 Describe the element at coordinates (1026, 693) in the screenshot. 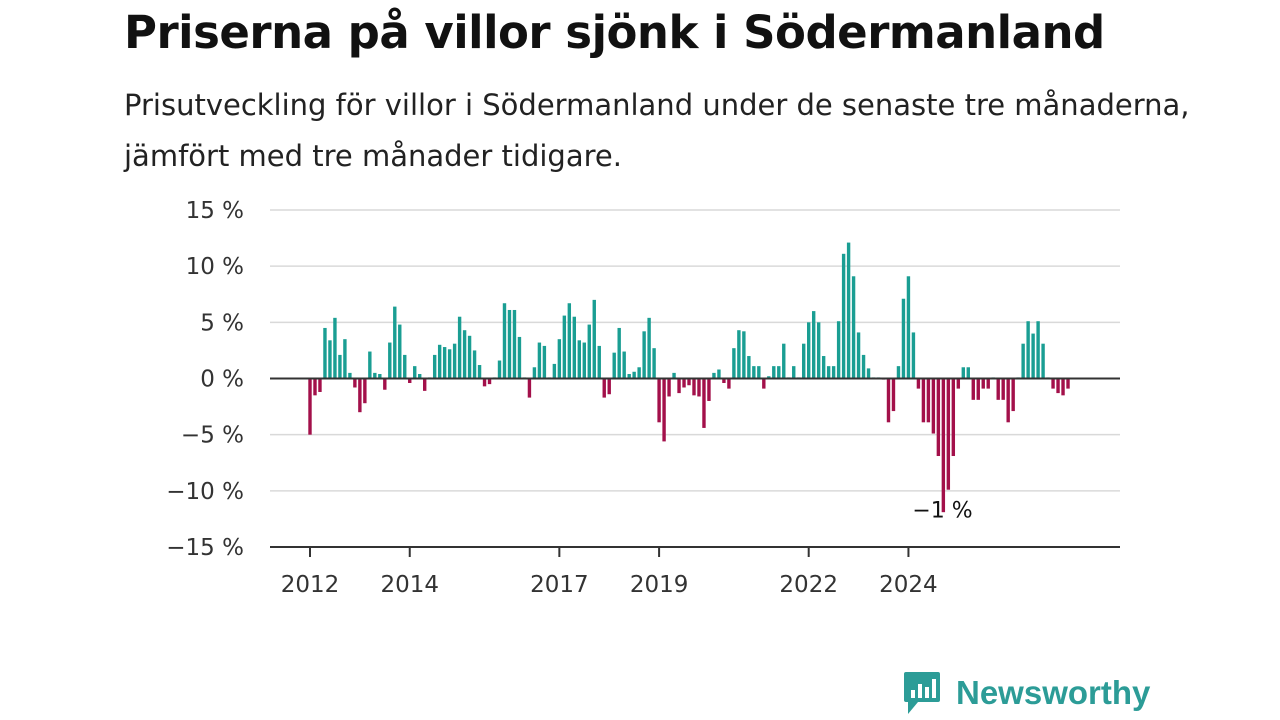

I see `newsworthy-logo: Newsworthy` at that location.